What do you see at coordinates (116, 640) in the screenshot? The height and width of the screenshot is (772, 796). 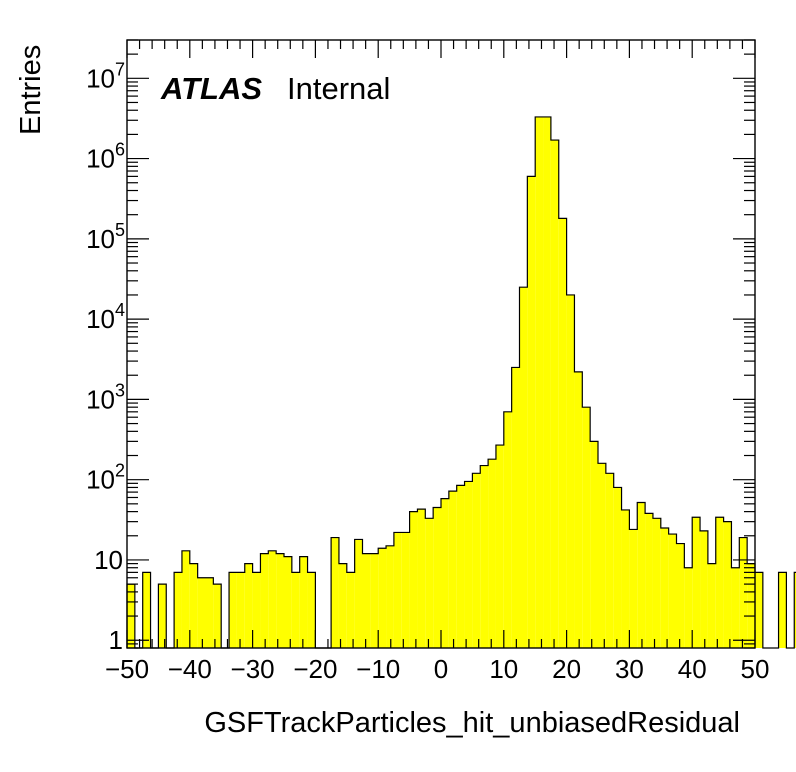 I see `y-tick-label: 1` at bounding box center [116, 640].